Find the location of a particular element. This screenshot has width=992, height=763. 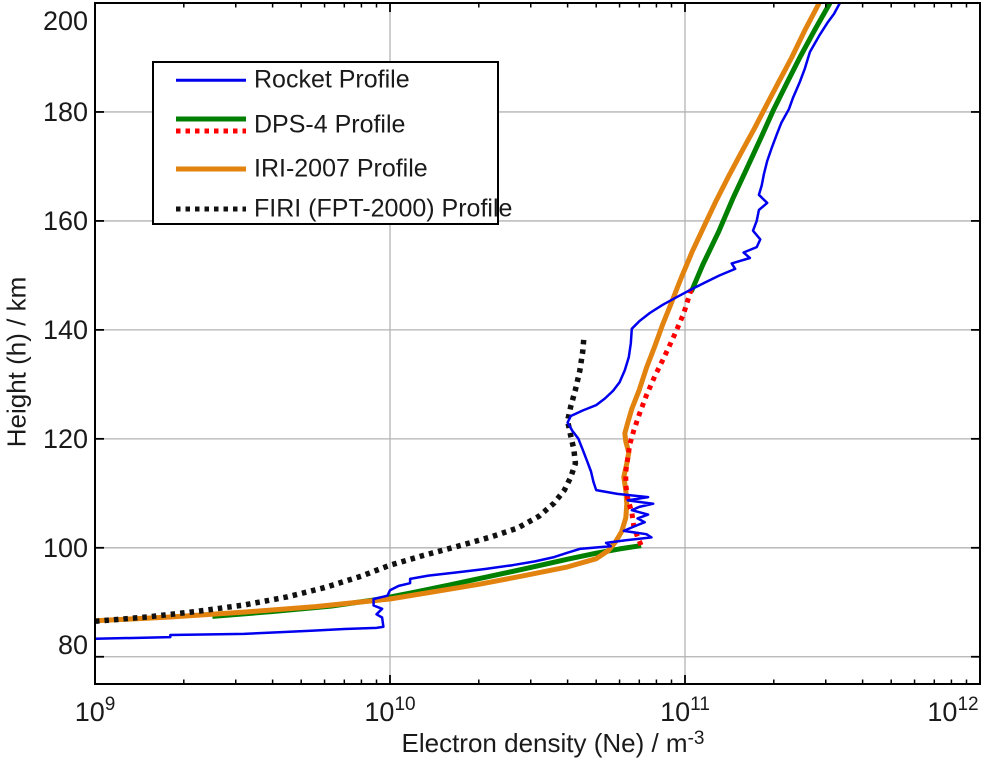

x-axis-label-text: Electron density (Ne) / m is located at coordinates (544, 743).